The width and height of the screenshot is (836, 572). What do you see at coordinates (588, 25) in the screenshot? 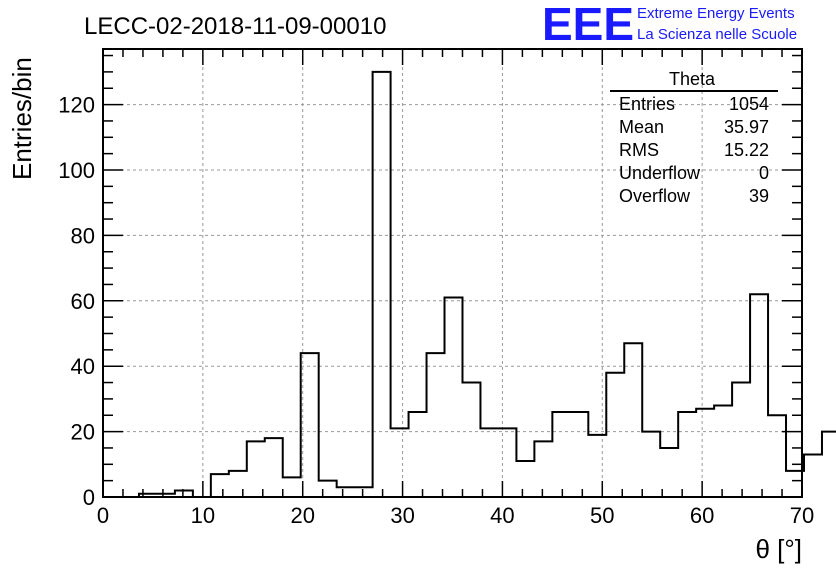
I see `logo-mark: EEE` at bounding box center [588, 25].